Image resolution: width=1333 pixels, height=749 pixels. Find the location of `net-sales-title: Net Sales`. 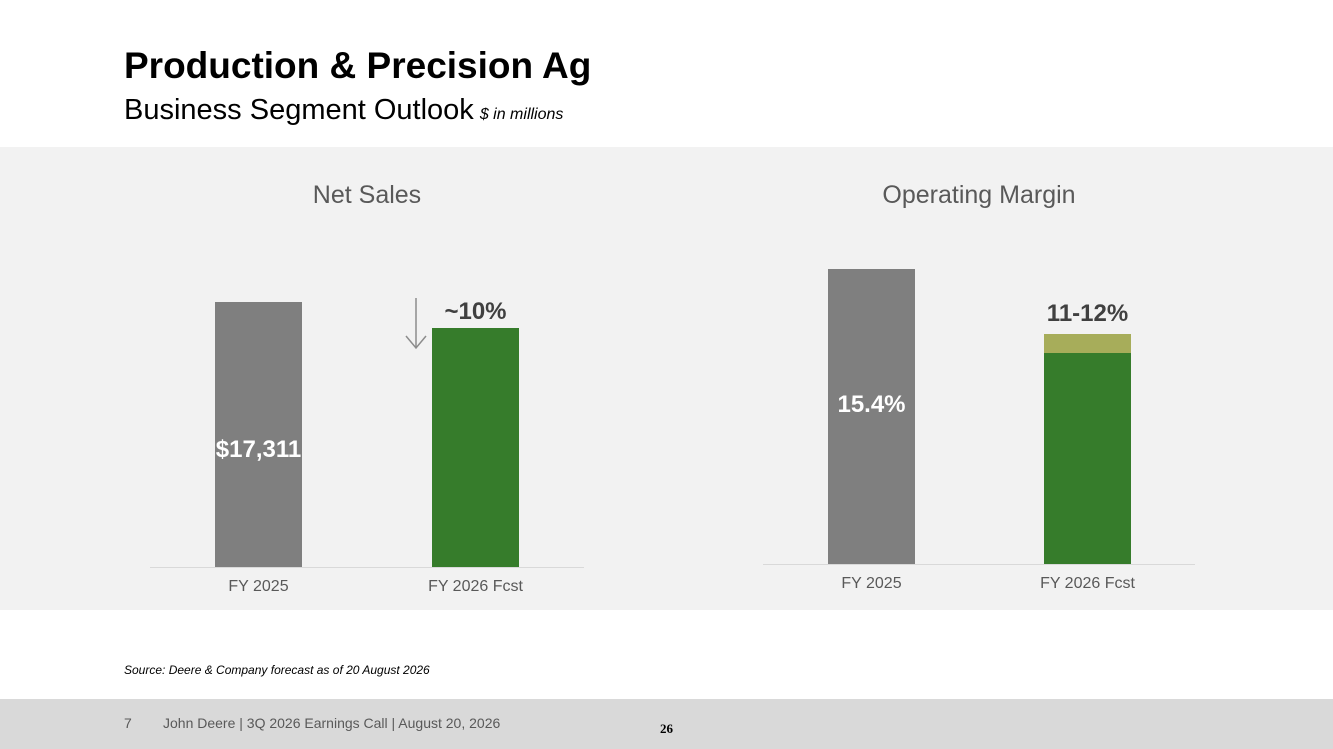

net-sales-title: Net Sales is located at coordinates (367, 195).